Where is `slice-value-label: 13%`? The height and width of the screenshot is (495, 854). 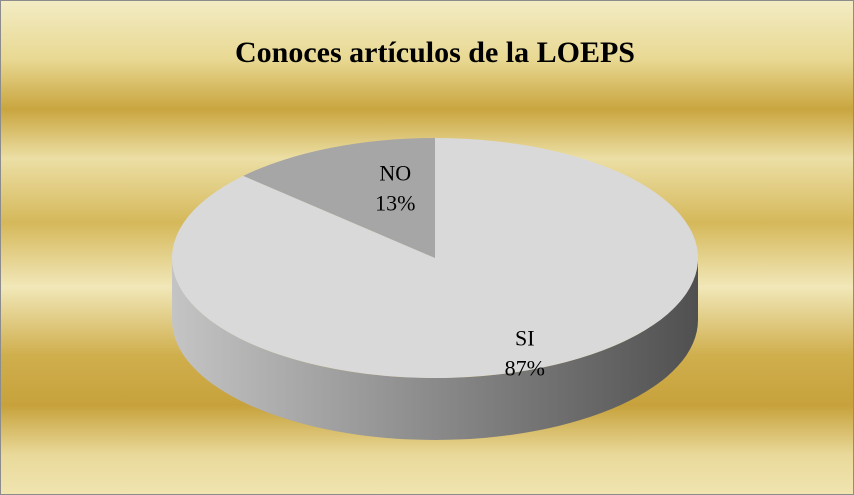
slice-value-label: 13% is located at coordinates (395, 202).